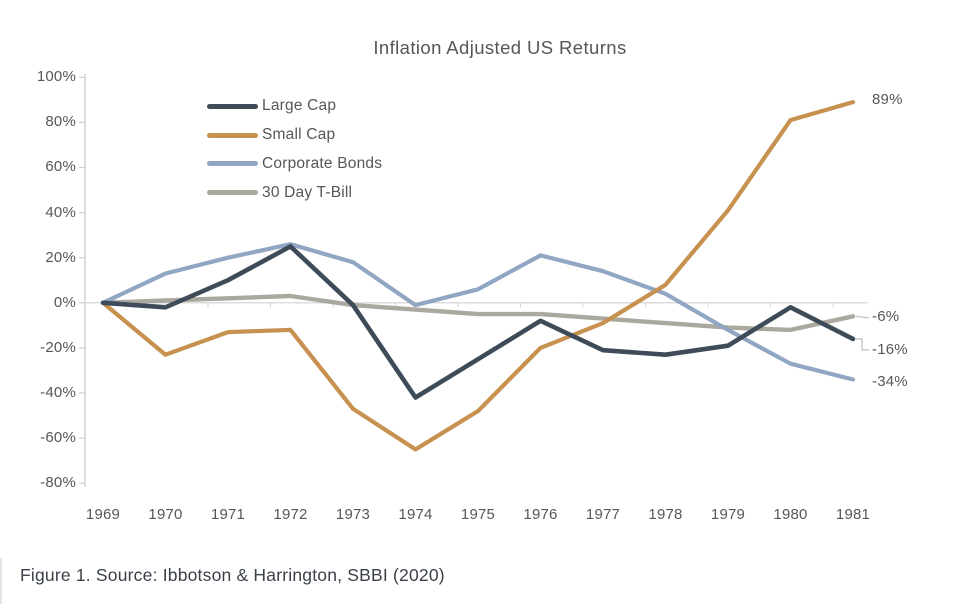  I want to click on y-axis-tick-label: 20%, so click(60, 257).